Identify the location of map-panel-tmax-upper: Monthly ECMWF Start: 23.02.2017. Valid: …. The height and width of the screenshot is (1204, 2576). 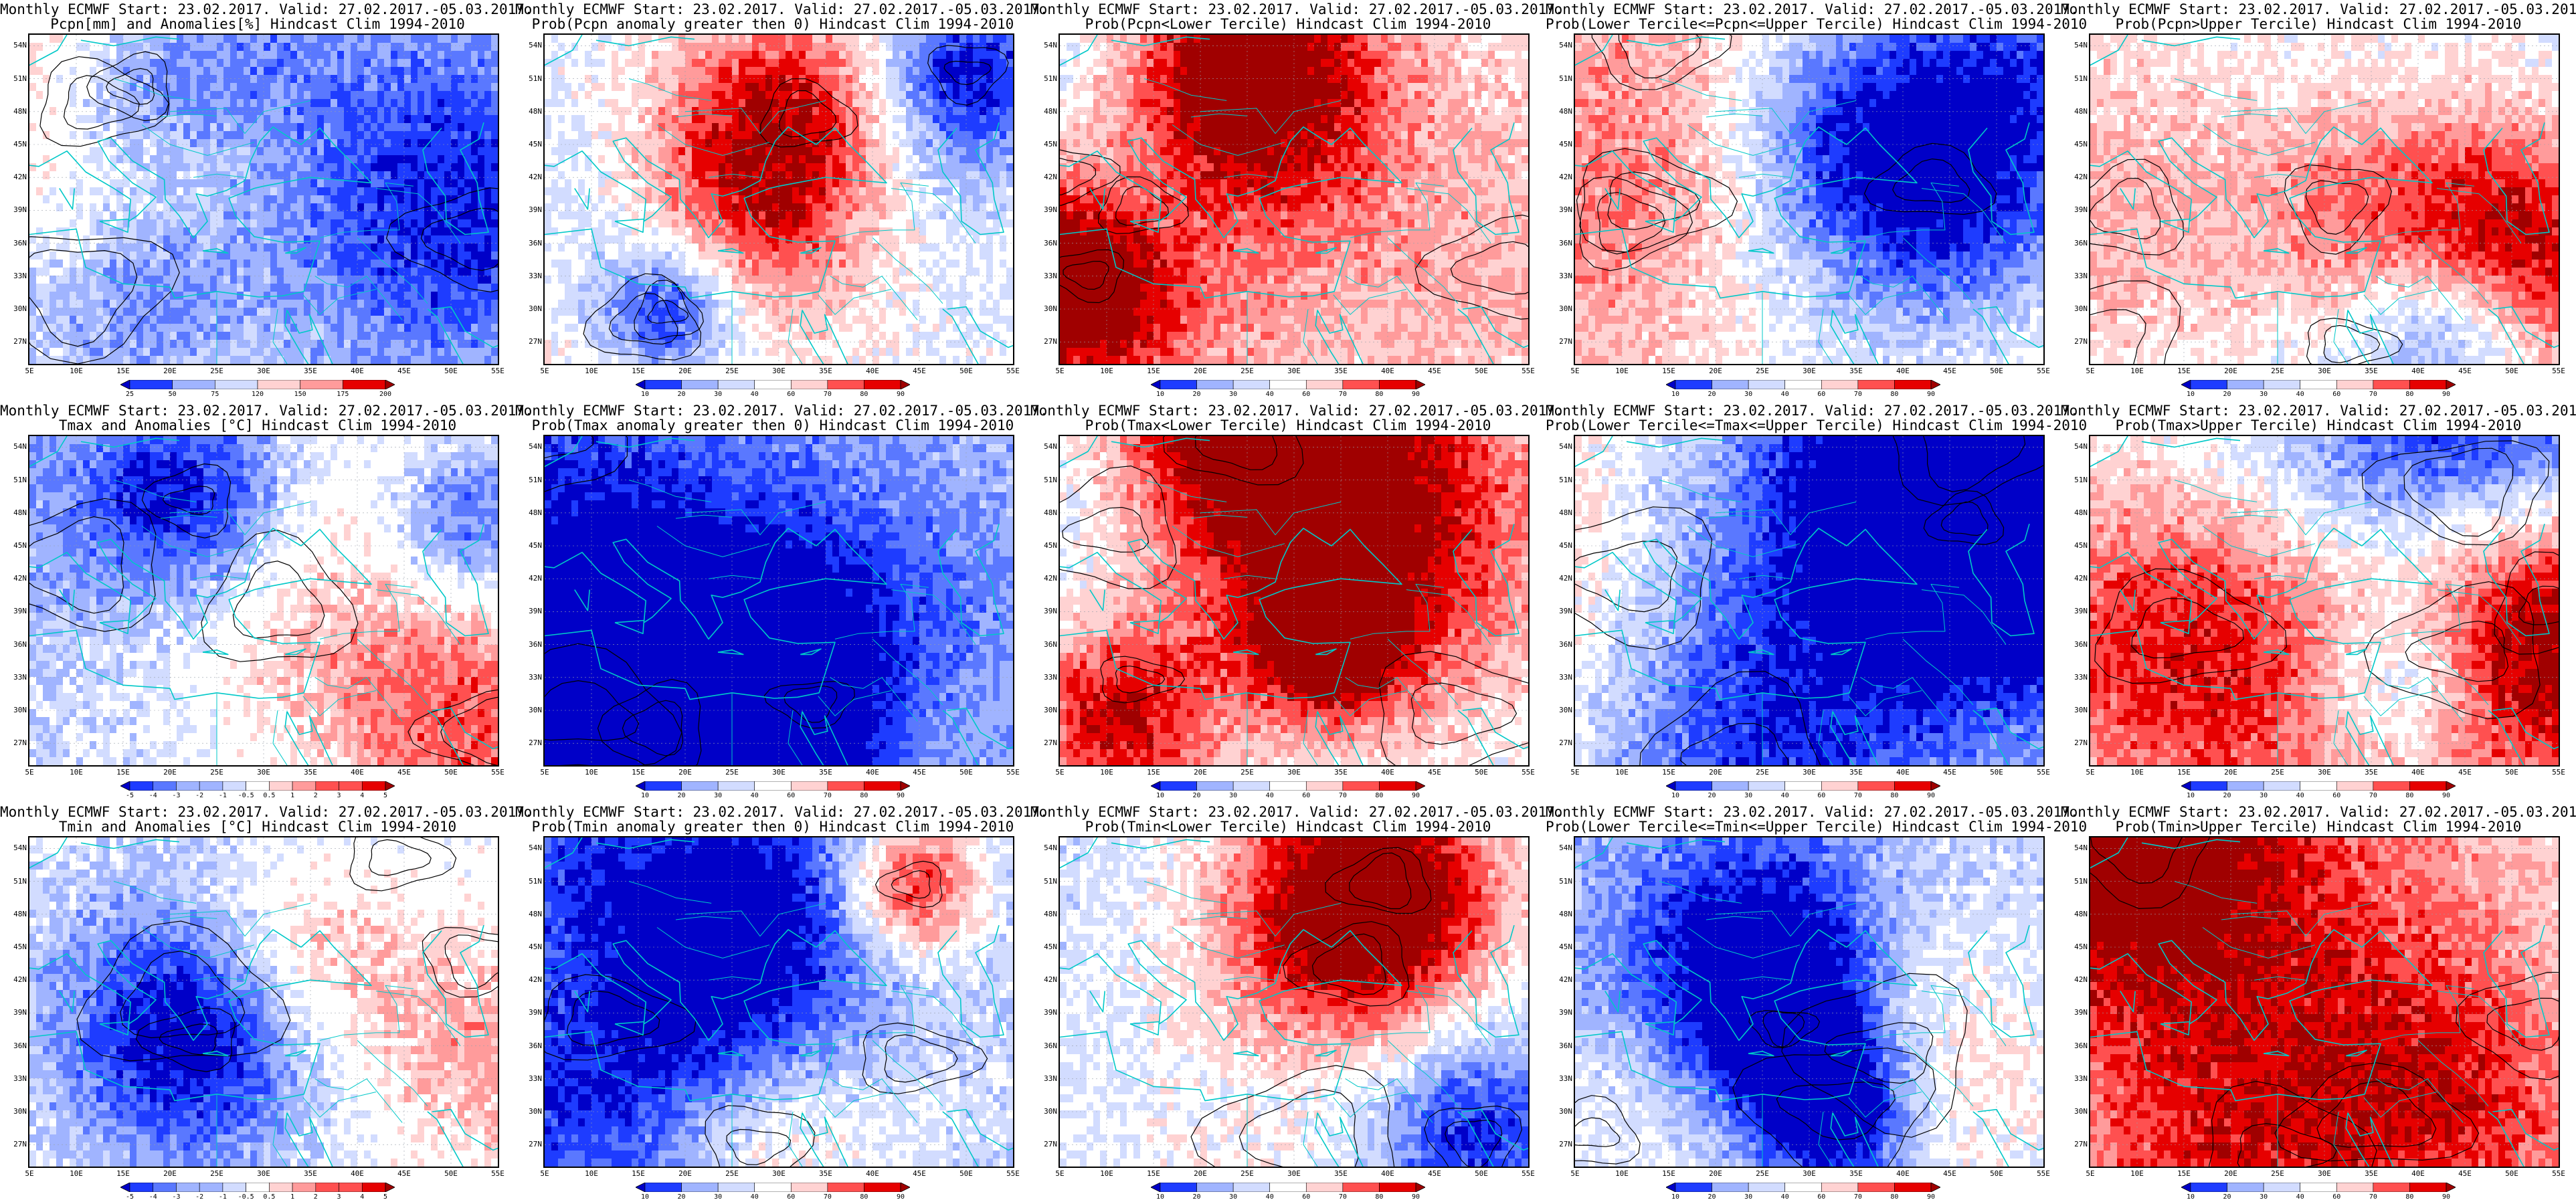
(2318, 602).